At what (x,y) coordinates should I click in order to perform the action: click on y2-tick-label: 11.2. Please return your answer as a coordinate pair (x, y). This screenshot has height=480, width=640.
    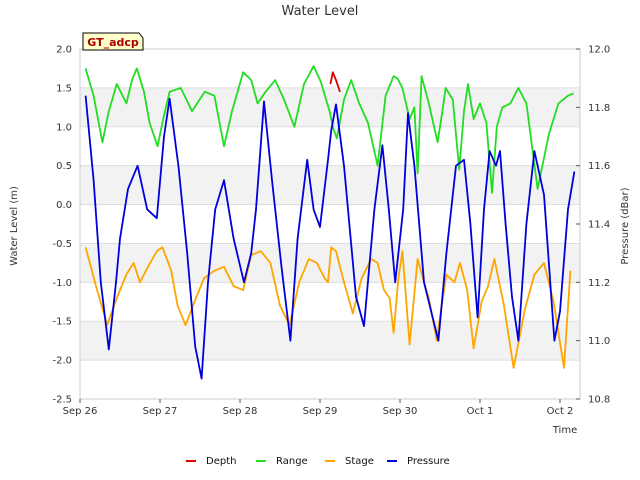
    Looking at the image, I should click on (599, 283).